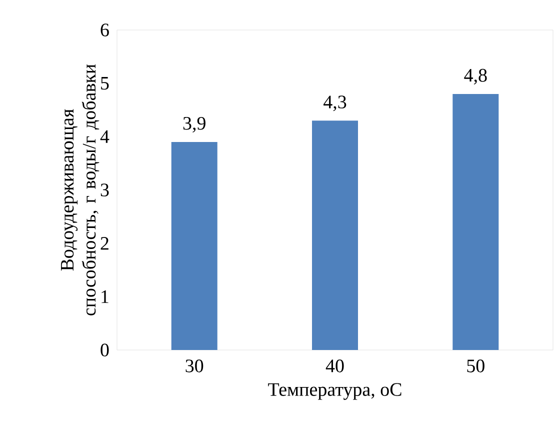 This screenshot has height=428, width=555. I want to click on y-tick-label: 0, so click(104, 350).